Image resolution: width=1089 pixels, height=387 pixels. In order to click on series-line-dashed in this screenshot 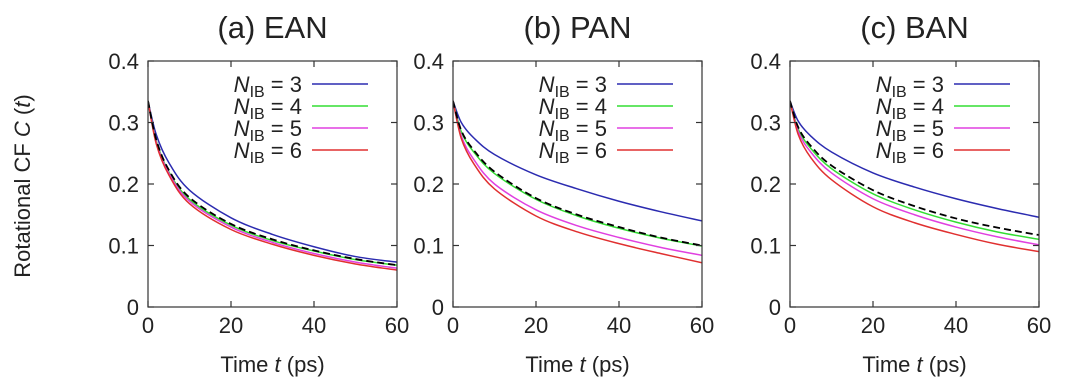, I will do `click(272, 183)`.